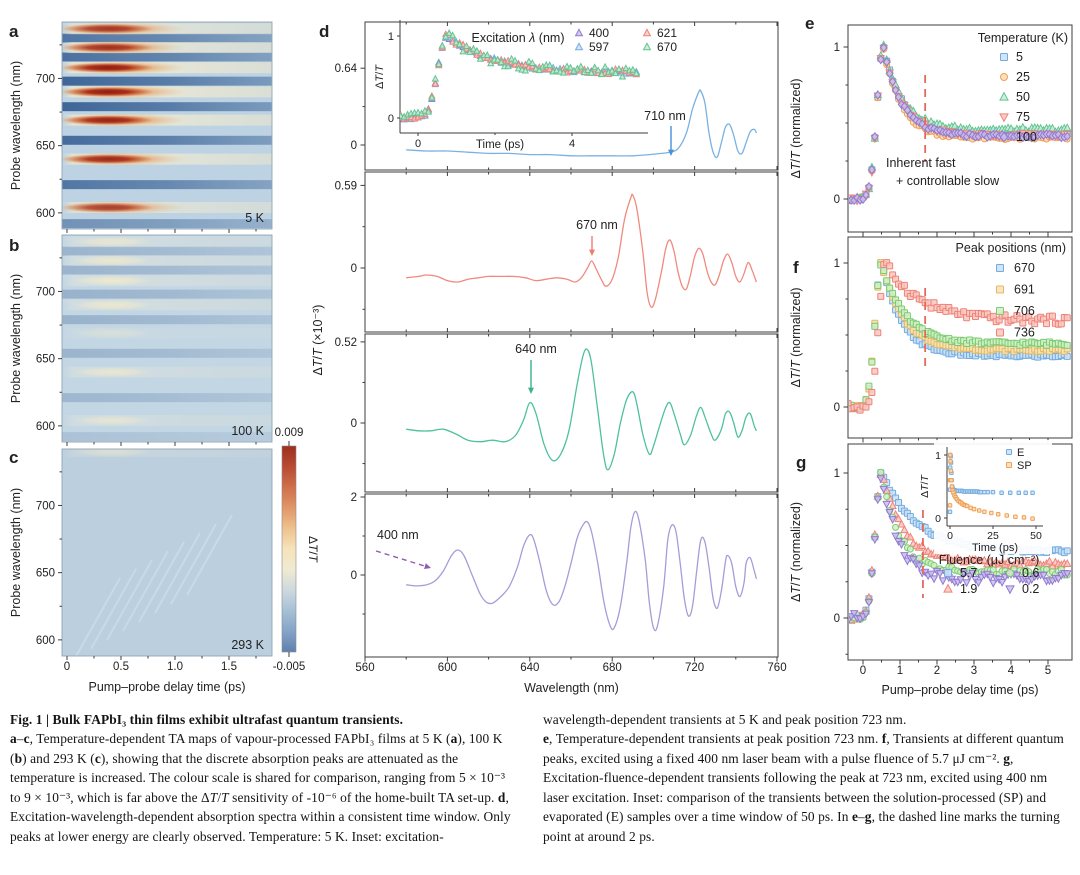  Describe the element at coordinates (289, 433) in the screenshot. I see `colorbar-max-label: 0.009` at that location.